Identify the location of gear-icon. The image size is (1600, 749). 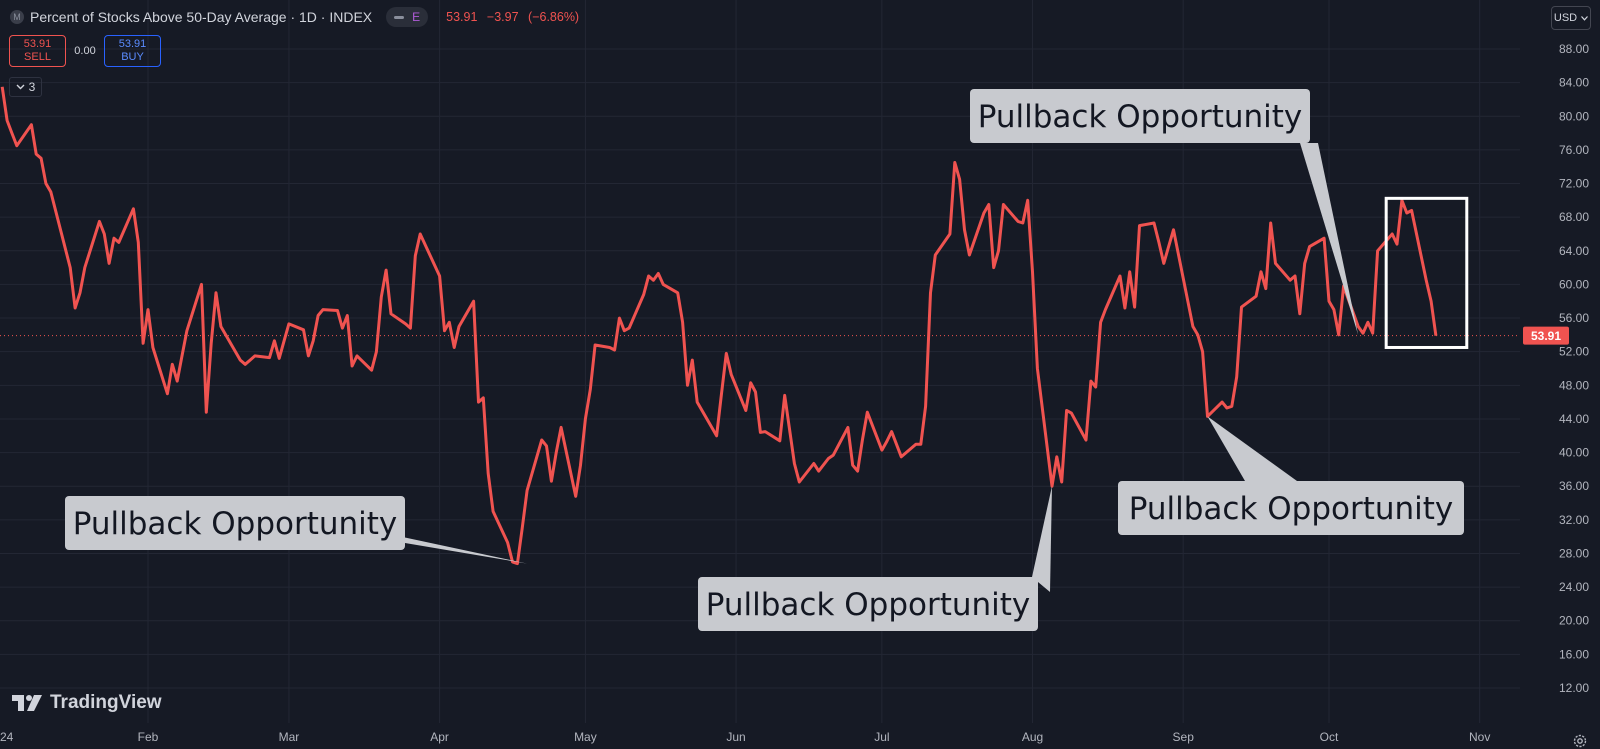
(1580, 741).